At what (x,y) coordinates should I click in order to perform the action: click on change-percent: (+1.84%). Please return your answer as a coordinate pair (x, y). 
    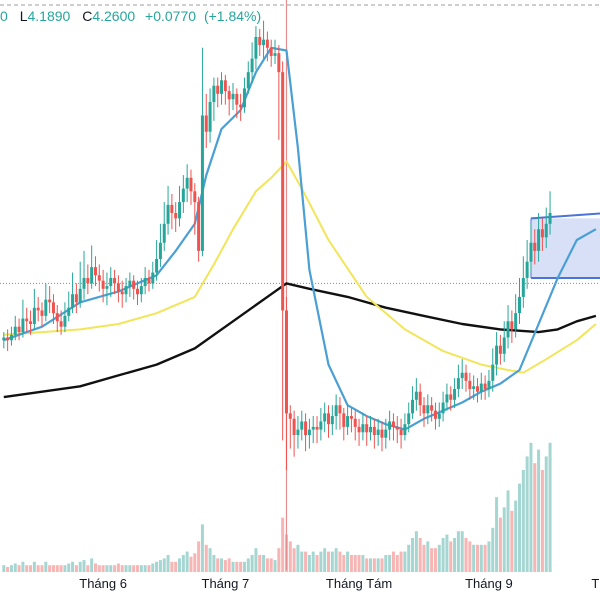
    Looking at the image, I should click on (232, 16).